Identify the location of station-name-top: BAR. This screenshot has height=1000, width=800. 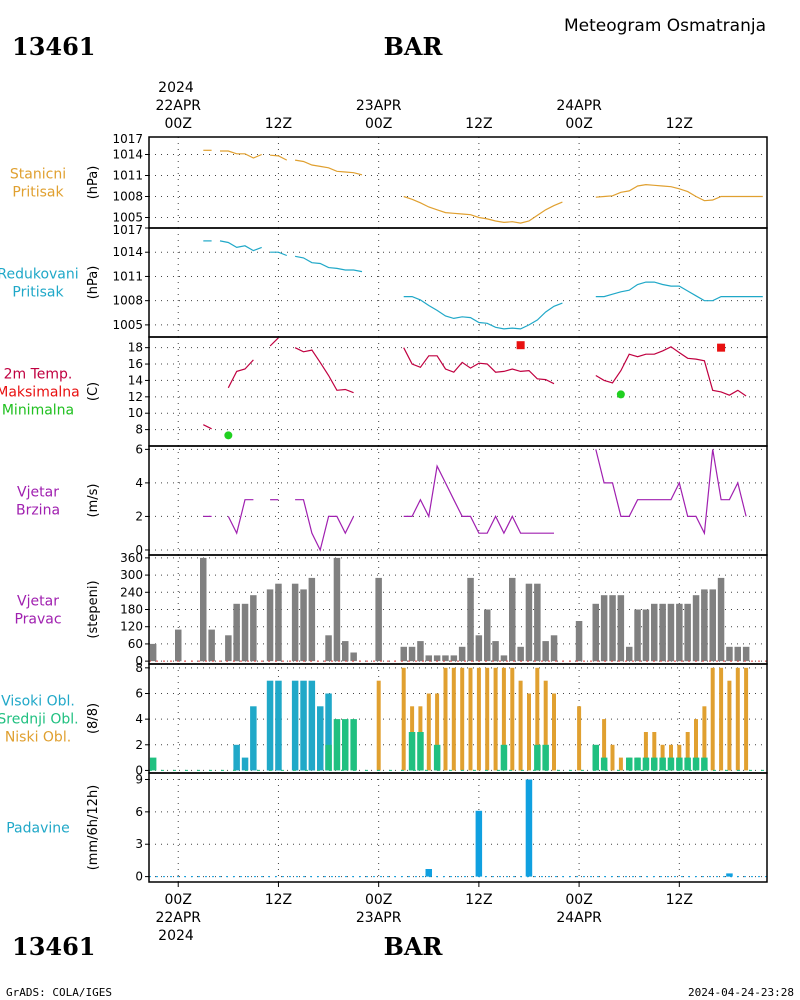
(414, 46).